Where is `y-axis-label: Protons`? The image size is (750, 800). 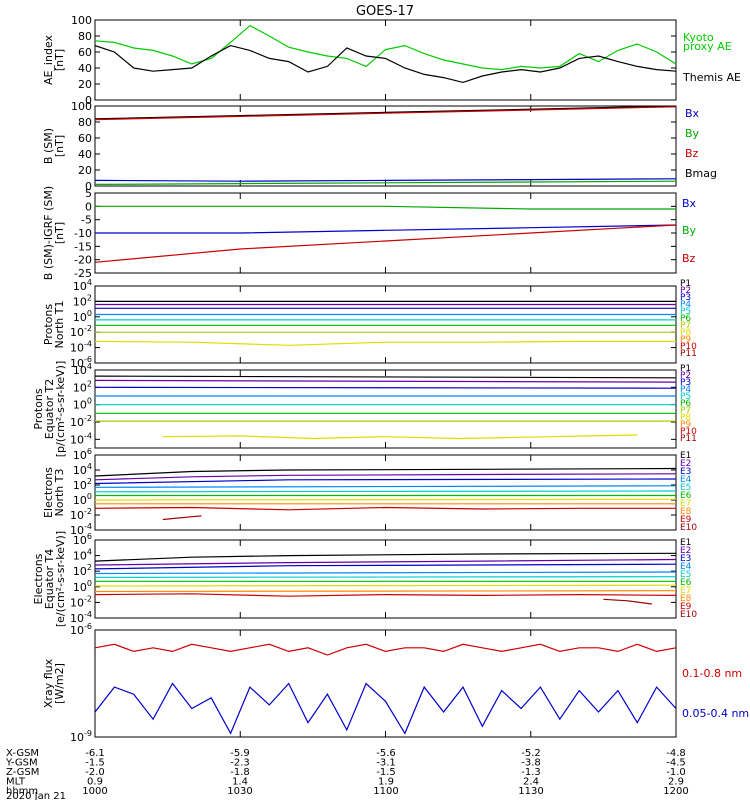 y-axis-label: Protons is located at coordinates (38, 408).